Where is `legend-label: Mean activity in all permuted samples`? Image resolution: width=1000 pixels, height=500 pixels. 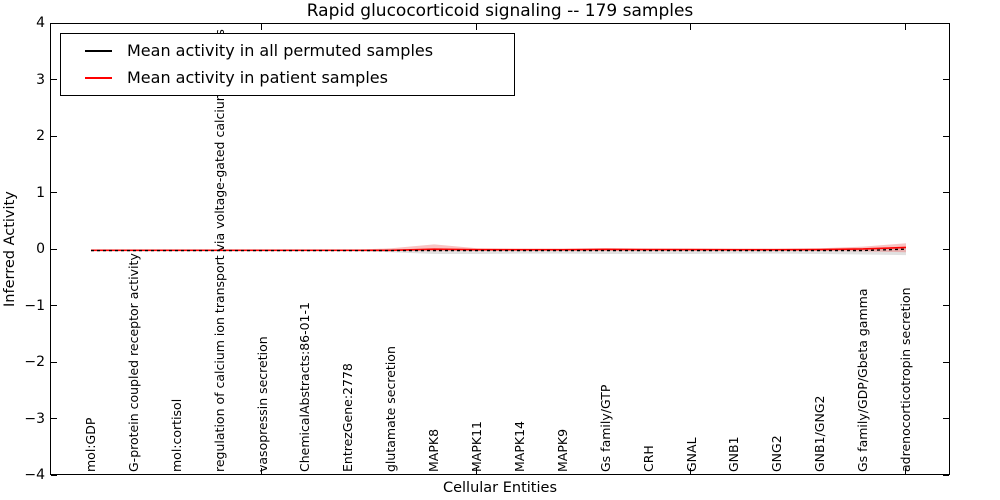
legend-label: Mean activity in all permuted samples is located at coordinates (280, 50).